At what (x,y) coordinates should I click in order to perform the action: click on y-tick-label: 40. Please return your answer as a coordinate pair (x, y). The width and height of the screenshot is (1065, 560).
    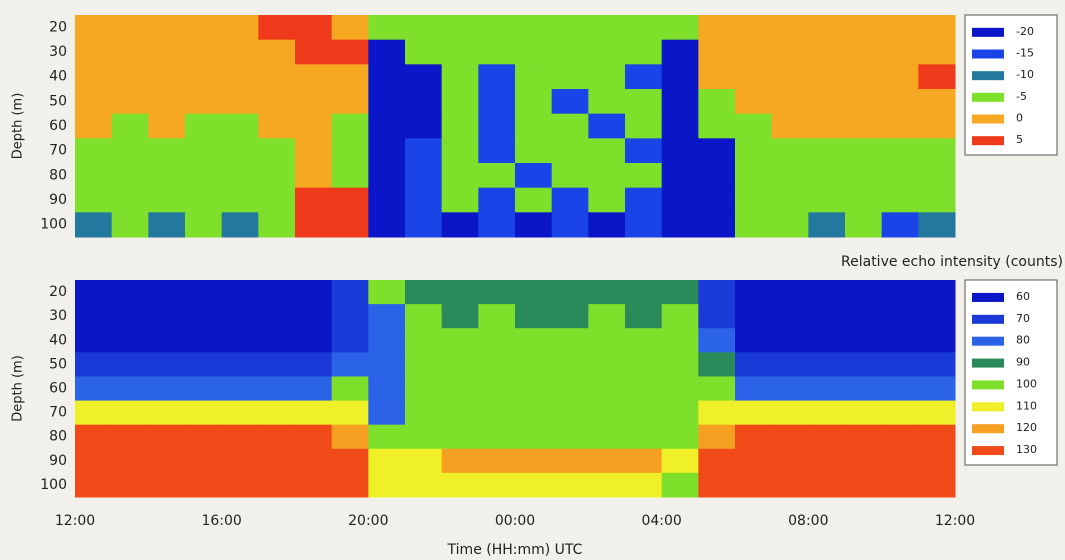
    Looking at the image, I should click on (58, 340).